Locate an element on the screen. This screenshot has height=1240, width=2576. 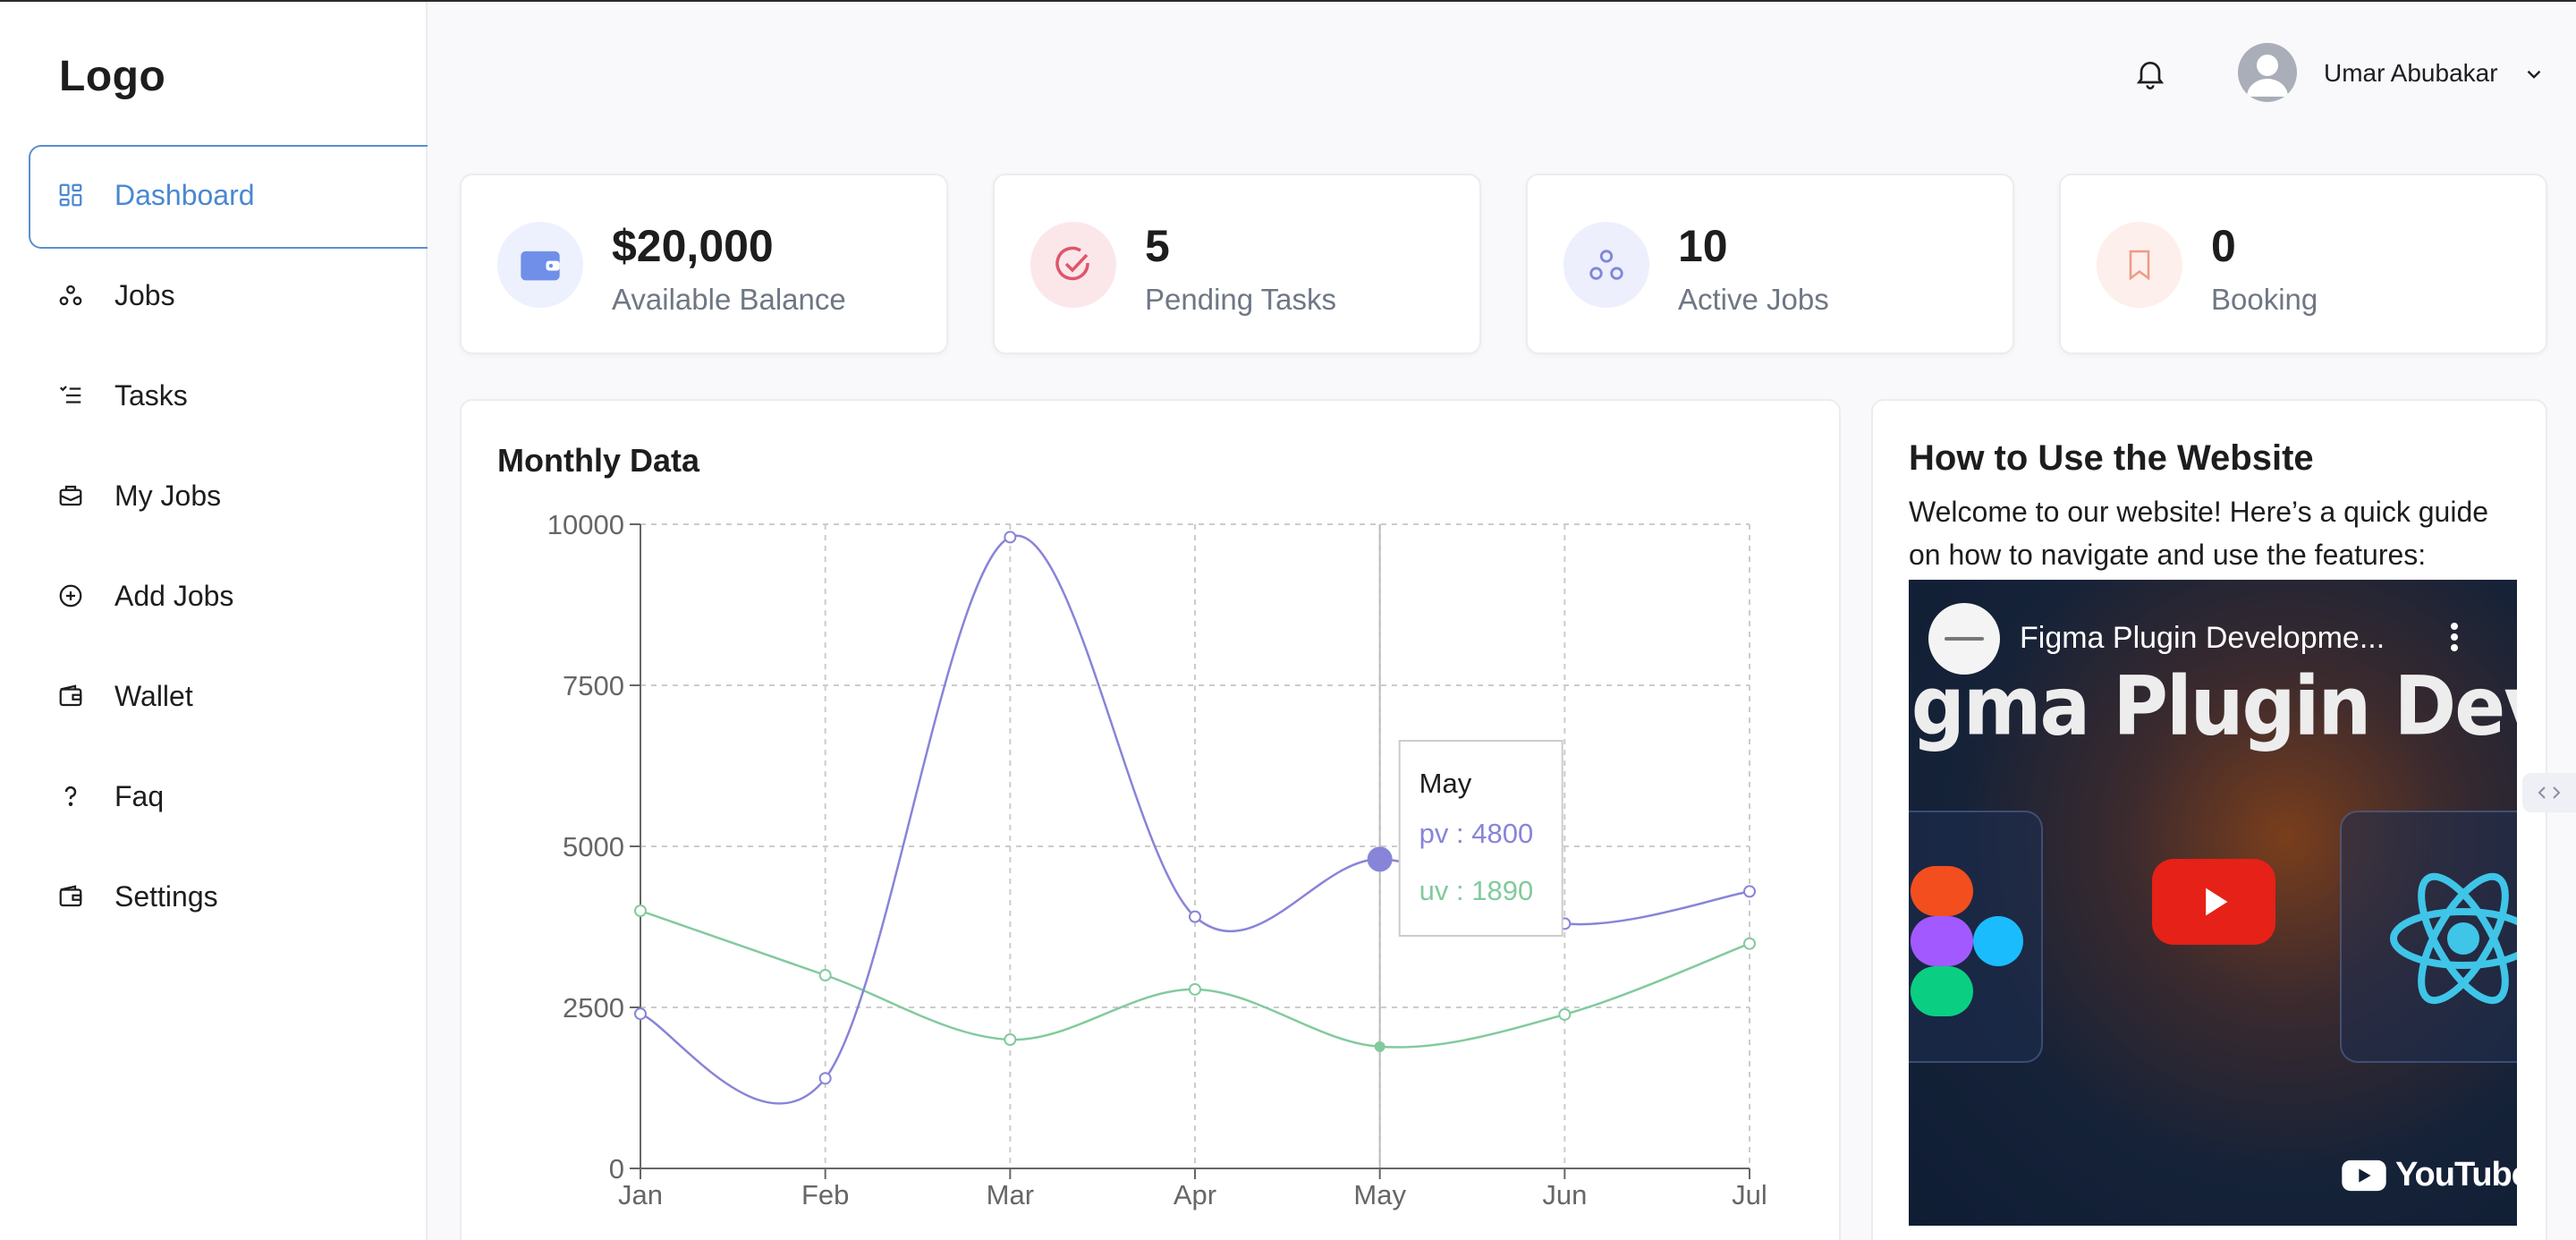
plus-circle-icon is located at coordinates (70, 595).